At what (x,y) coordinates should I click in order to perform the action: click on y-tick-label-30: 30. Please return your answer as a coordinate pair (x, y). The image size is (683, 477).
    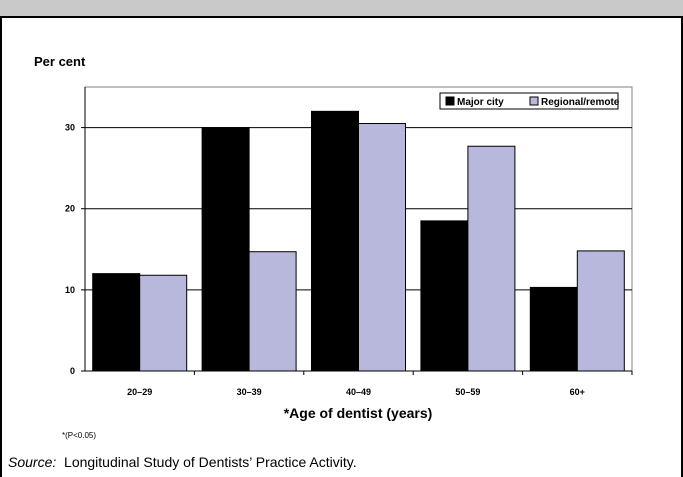
    Looking at the image, I should click on (70, 128).